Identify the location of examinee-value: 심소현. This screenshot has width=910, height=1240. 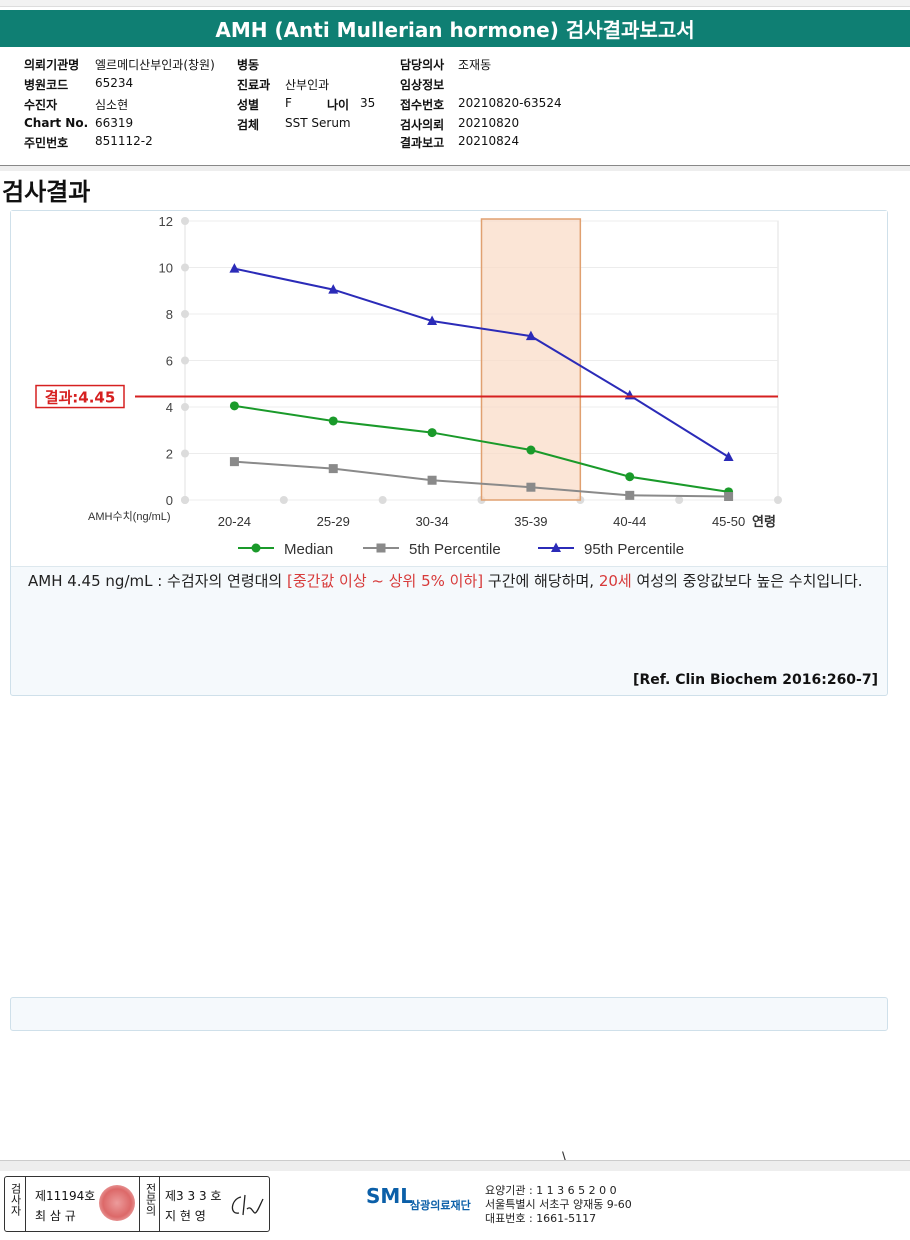
(112, 105).